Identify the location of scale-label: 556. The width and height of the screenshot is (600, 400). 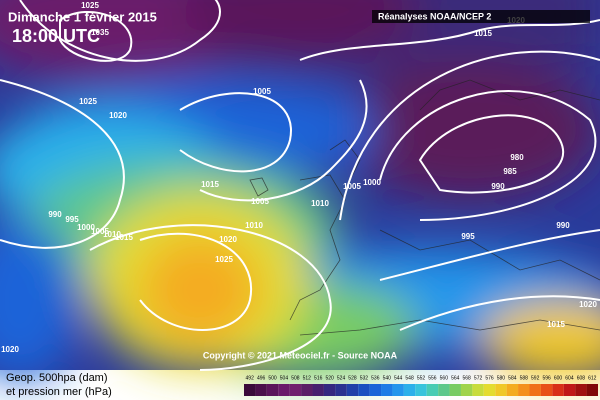
(432, 378).